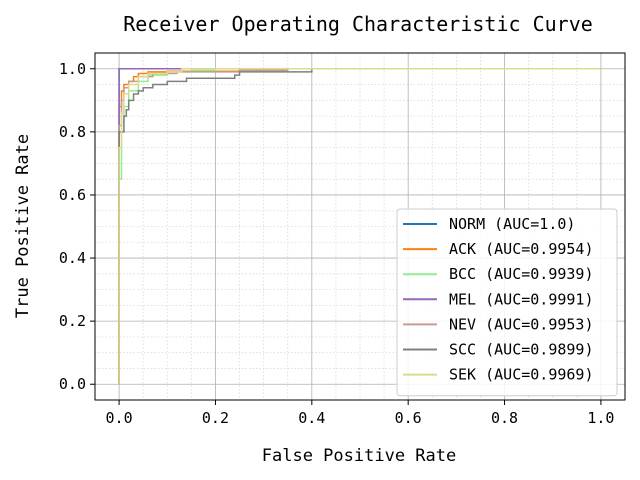  Describe the element at coordinates (521, 274) in the screenshot. I see `legend-label: BCC (AUC=0.9939)` at that location.